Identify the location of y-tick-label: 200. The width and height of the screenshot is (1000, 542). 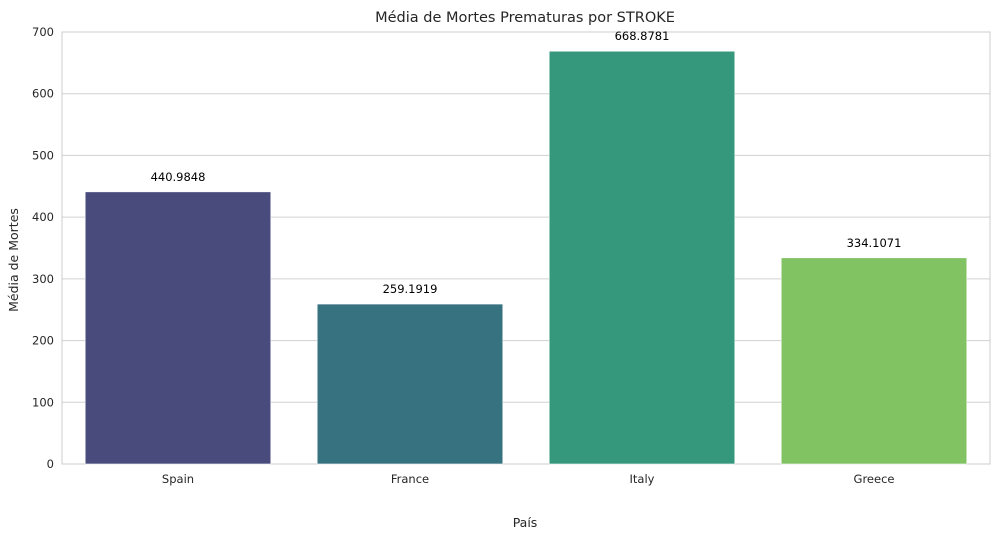
(43, 341).